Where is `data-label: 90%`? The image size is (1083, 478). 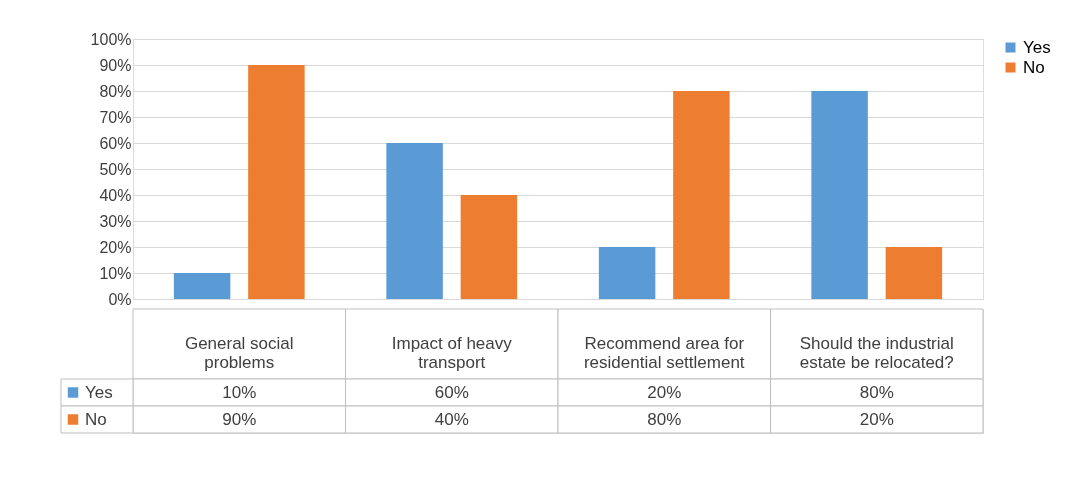
data-label: 90% is located at coordinates (239, 419).